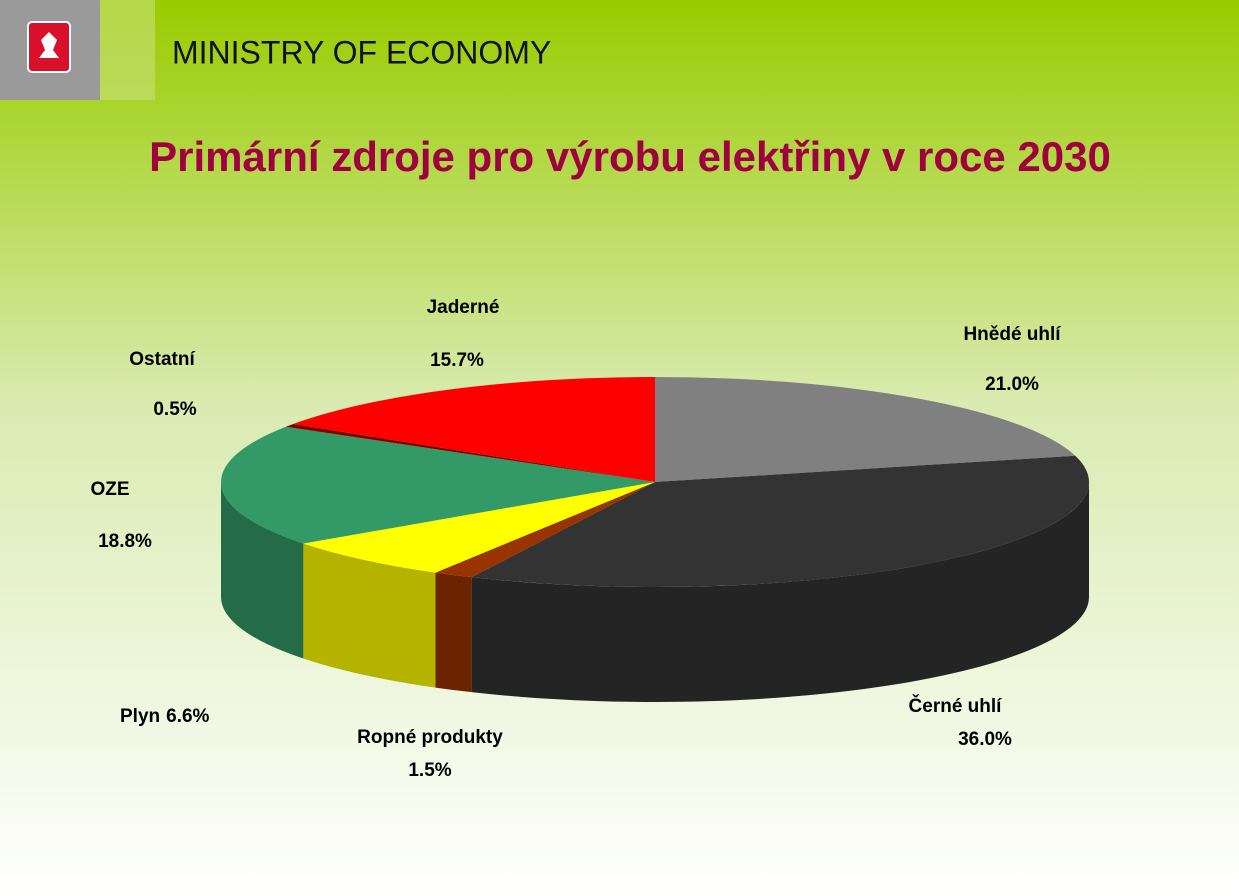 The height and width of the screenshot is (896, 1239). I want to click on category-label: Plyn, so click(140, 716).